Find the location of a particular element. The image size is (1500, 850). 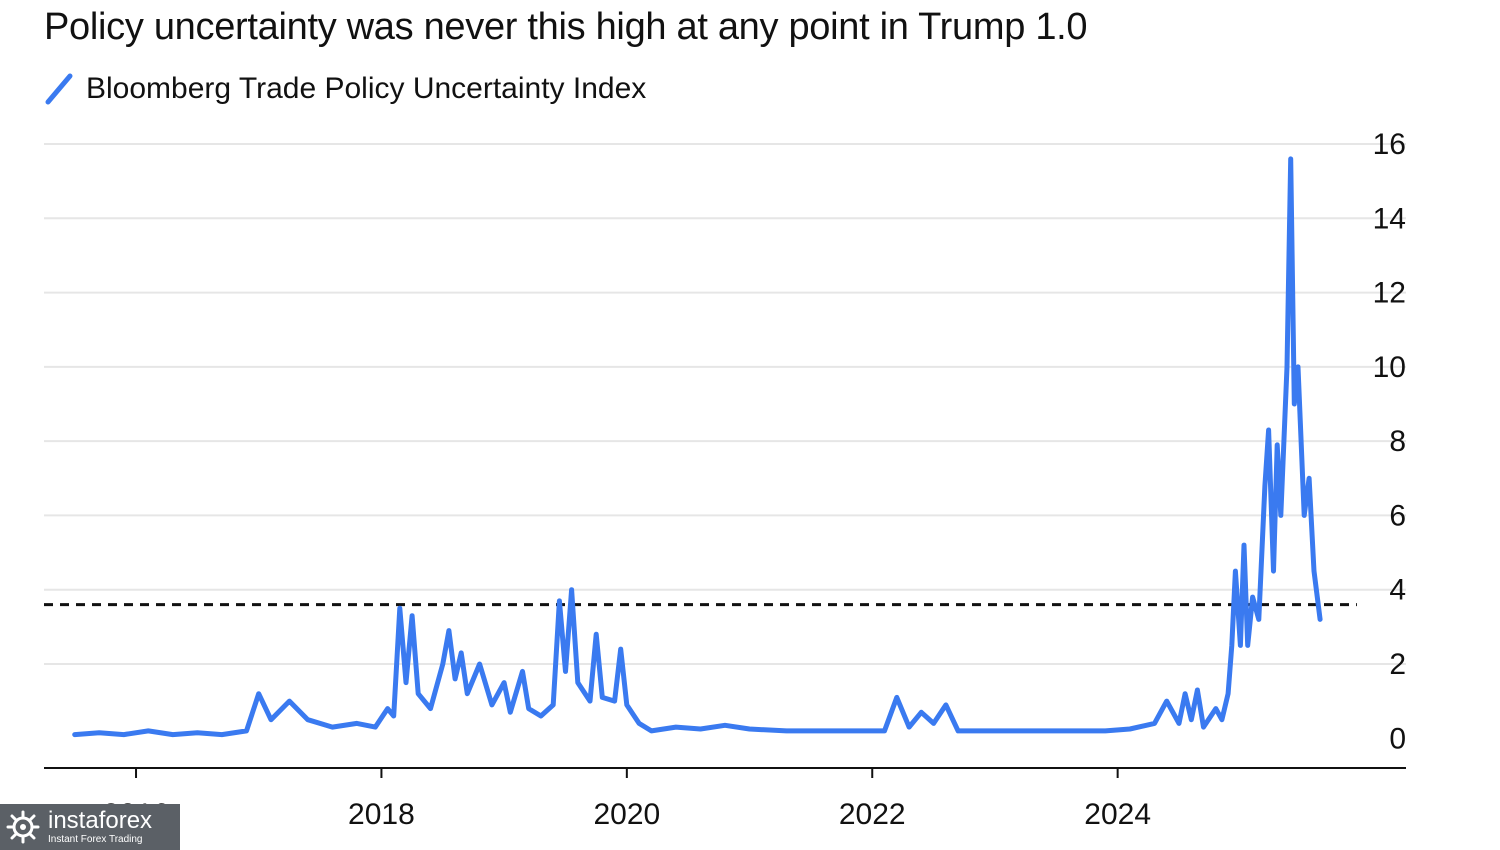

y-tick-label: 4 is located at coordinates (1397, 590).